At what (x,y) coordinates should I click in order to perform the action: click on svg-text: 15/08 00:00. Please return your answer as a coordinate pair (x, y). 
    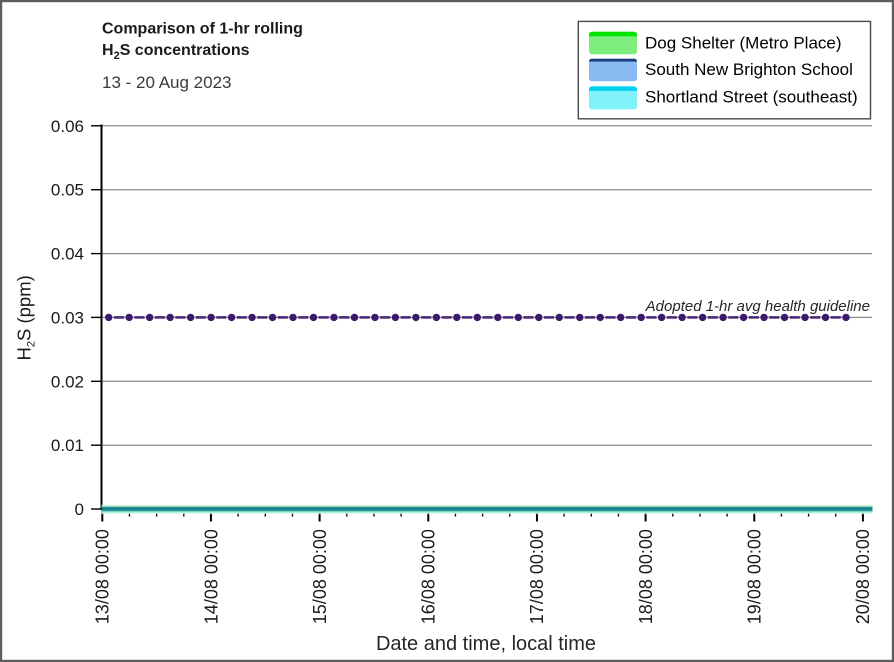
    Looking at the image, I should click on (320, 576).